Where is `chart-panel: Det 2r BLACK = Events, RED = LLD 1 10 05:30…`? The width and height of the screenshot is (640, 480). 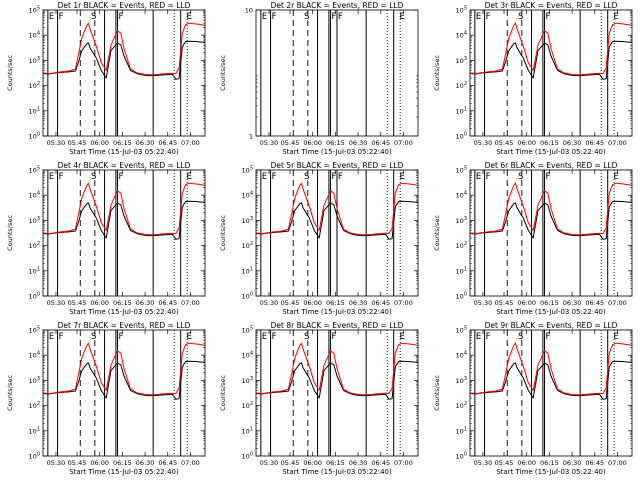 chart-panel: Det 2r BLACK = Events, RED = LLD 1 10 05:30… is located at coordinates (319, 78).